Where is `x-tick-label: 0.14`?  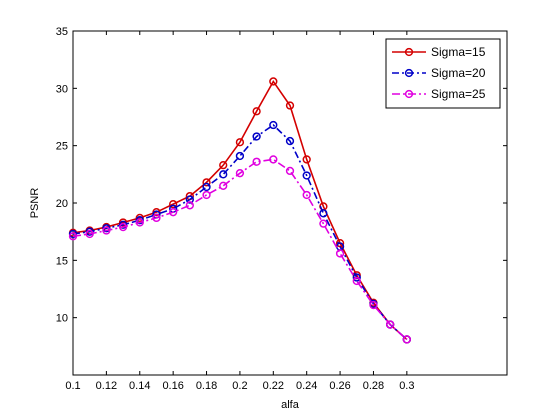
x-tick-label: 0.14 is located at coordinates (139, 386).